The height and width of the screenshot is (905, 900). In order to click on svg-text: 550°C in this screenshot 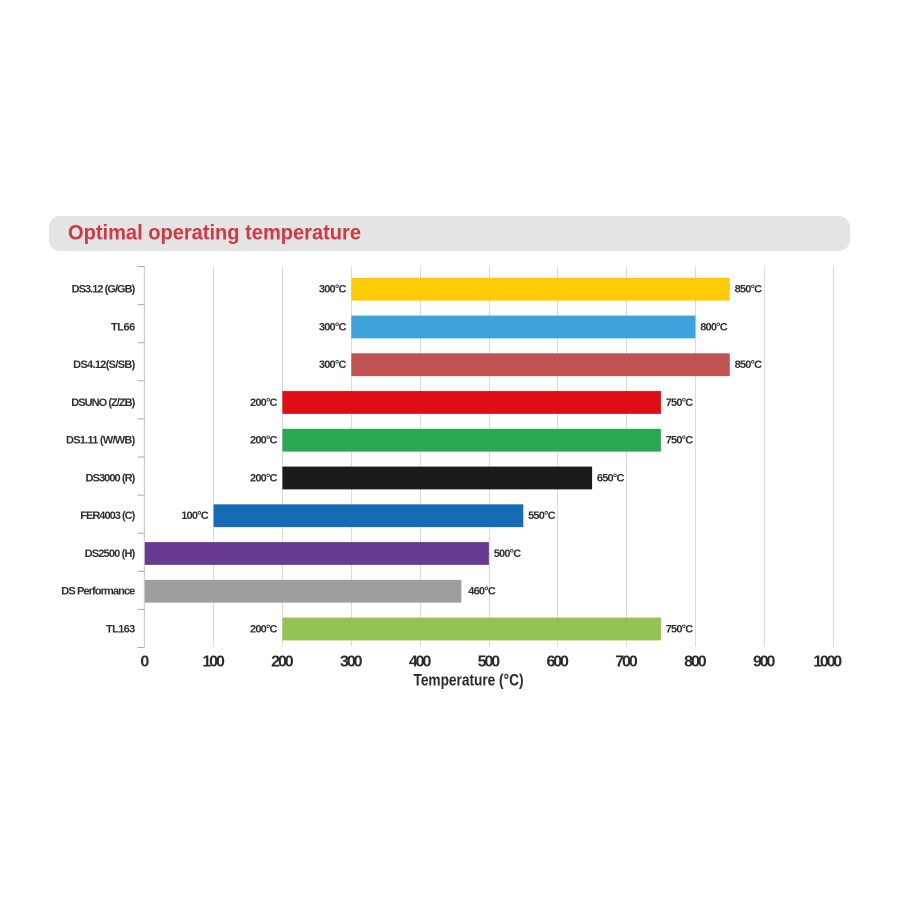, I will do `click(542, 516)`.